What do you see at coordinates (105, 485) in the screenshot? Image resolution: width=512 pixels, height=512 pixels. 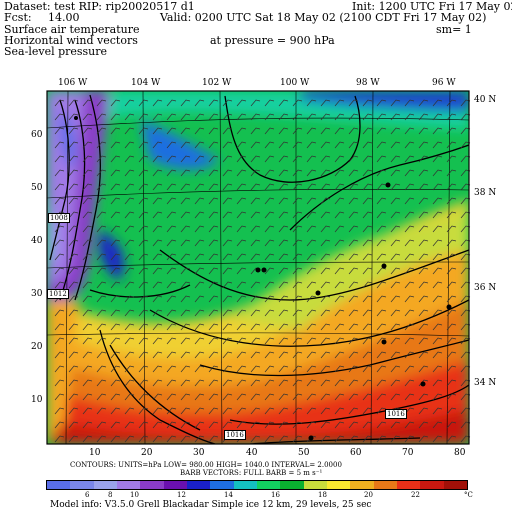 I see `colorbar-swatch` at bounding box center [105, 485].